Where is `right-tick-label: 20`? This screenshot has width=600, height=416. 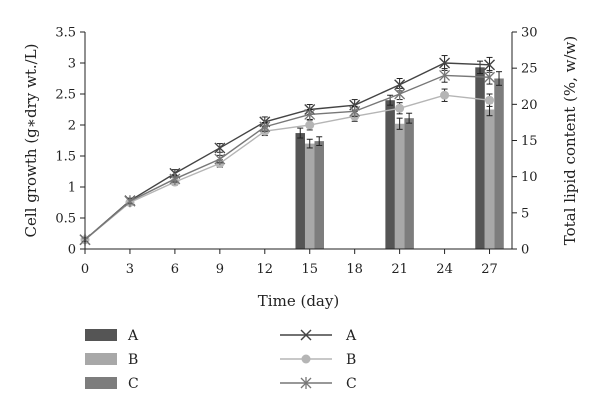 right-tick-label: 20 is located at coordinates (529, 105).